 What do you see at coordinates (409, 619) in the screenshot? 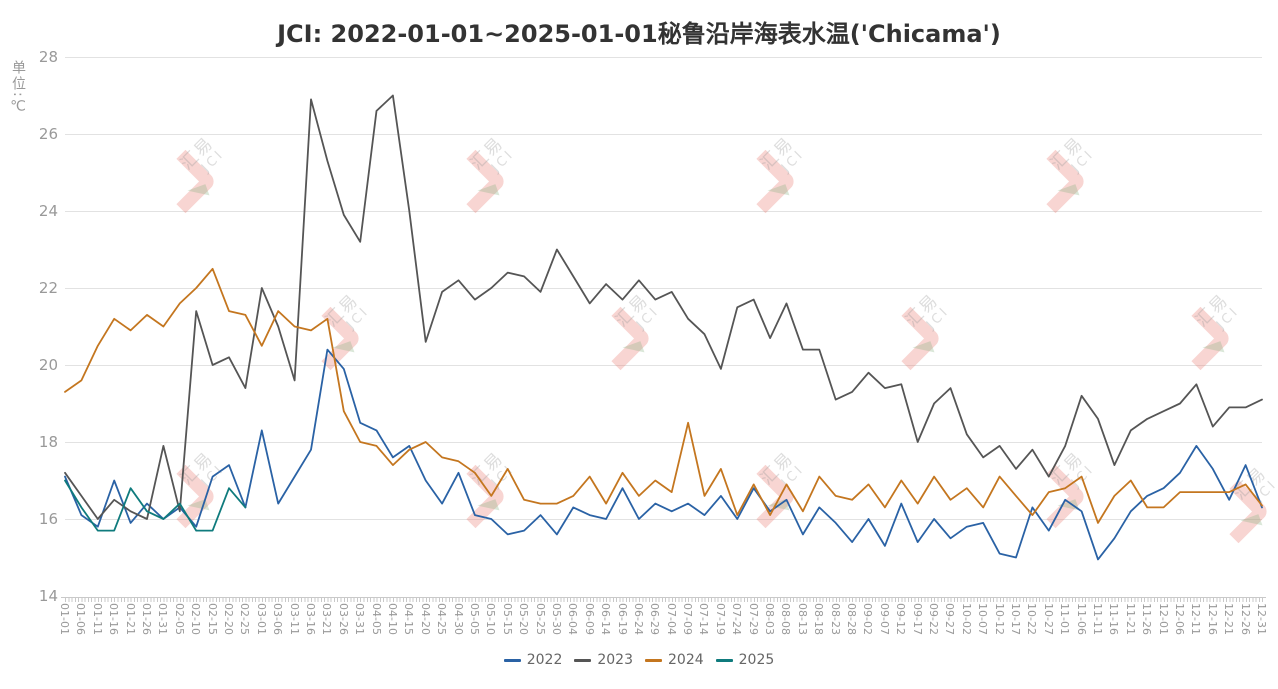
I see `x-tick-label-04-15: 04-15` at bounding box center [409, 619].